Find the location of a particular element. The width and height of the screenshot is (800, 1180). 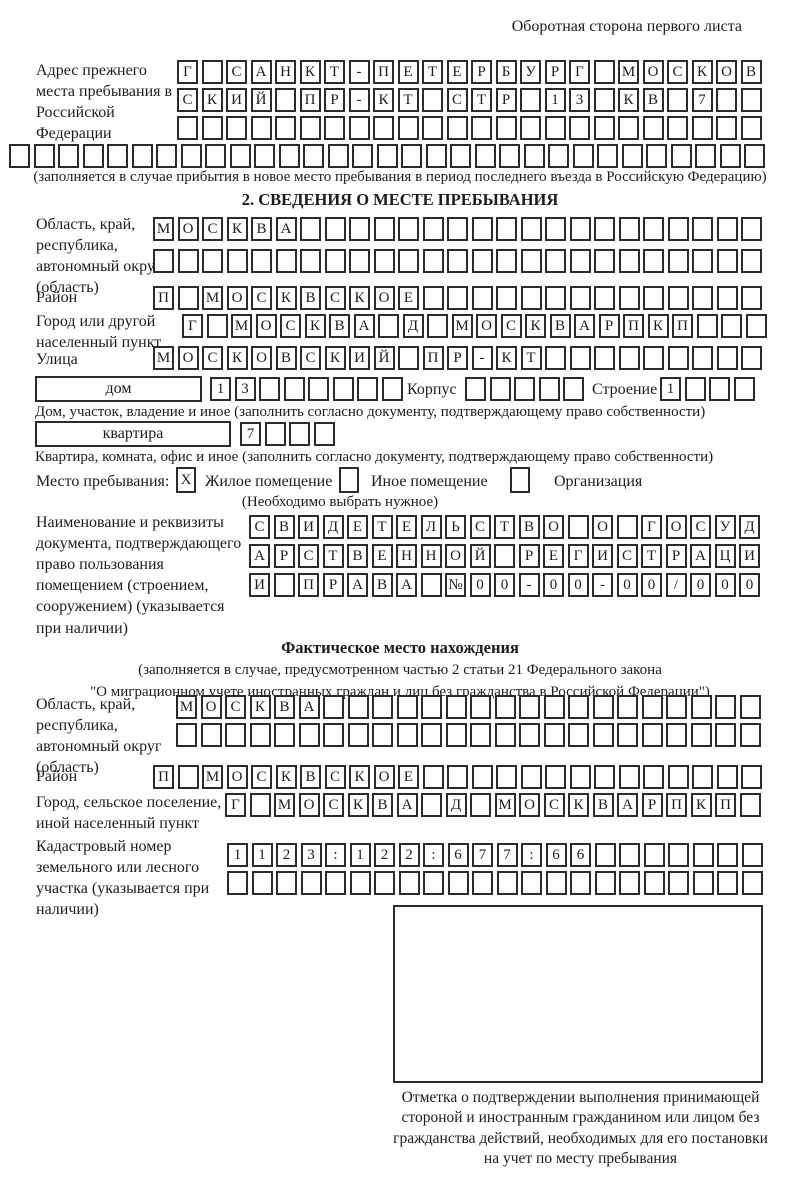

char-cell: Ц is located at coordinates (725, 556).